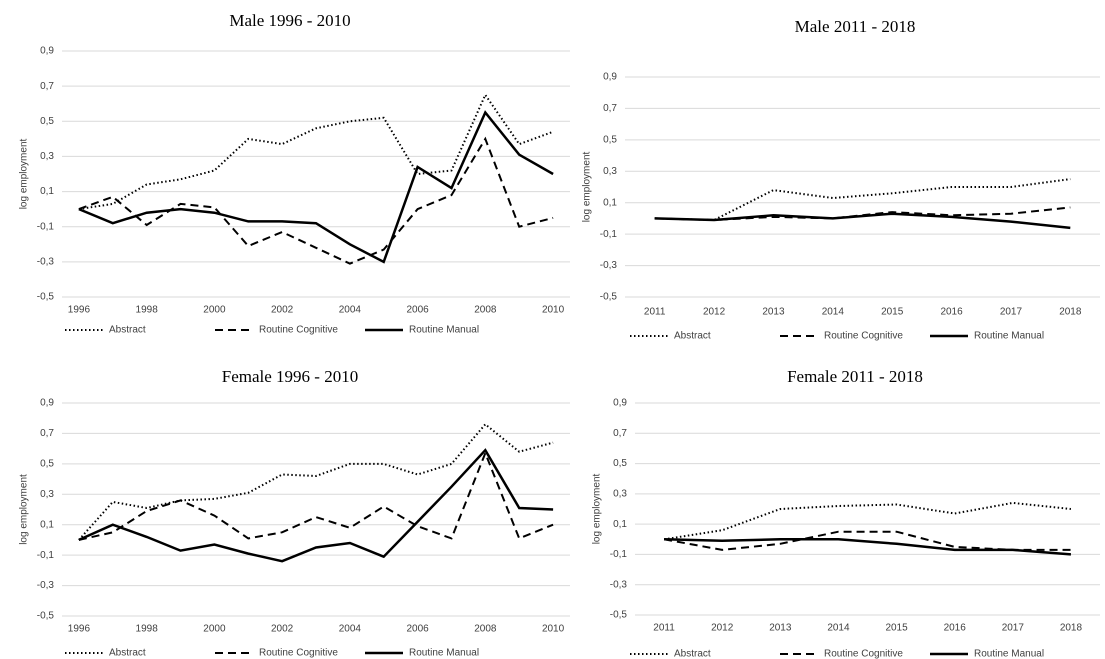 This screenshot has width=1105, height=659. What do you see at coordinates (855, 26) in the screenshot?
I see `chart-title: Male 2011 - 2018` at bounding box center [855, 26].